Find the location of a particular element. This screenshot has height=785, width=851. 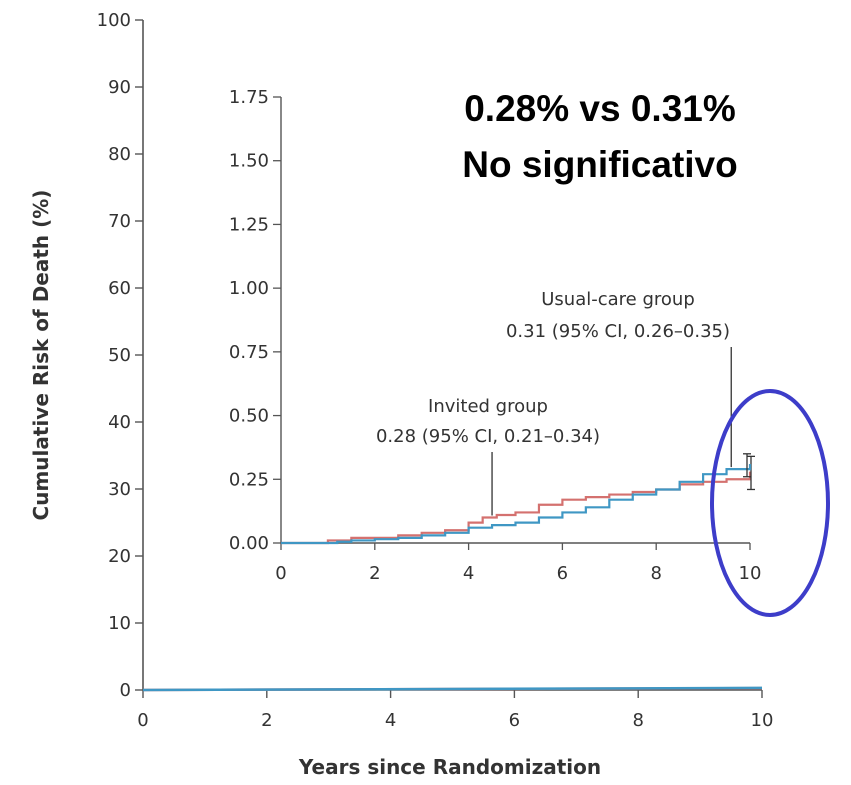

outer-series-line is located at coordinates (452, 689).